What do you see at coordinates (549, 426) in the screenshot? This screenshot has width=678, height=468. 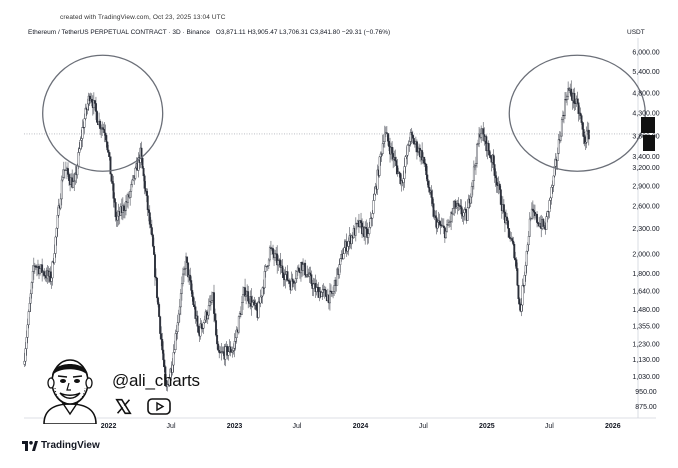 I see `x-tick-label: Jul` at bounding box center [549, 426].